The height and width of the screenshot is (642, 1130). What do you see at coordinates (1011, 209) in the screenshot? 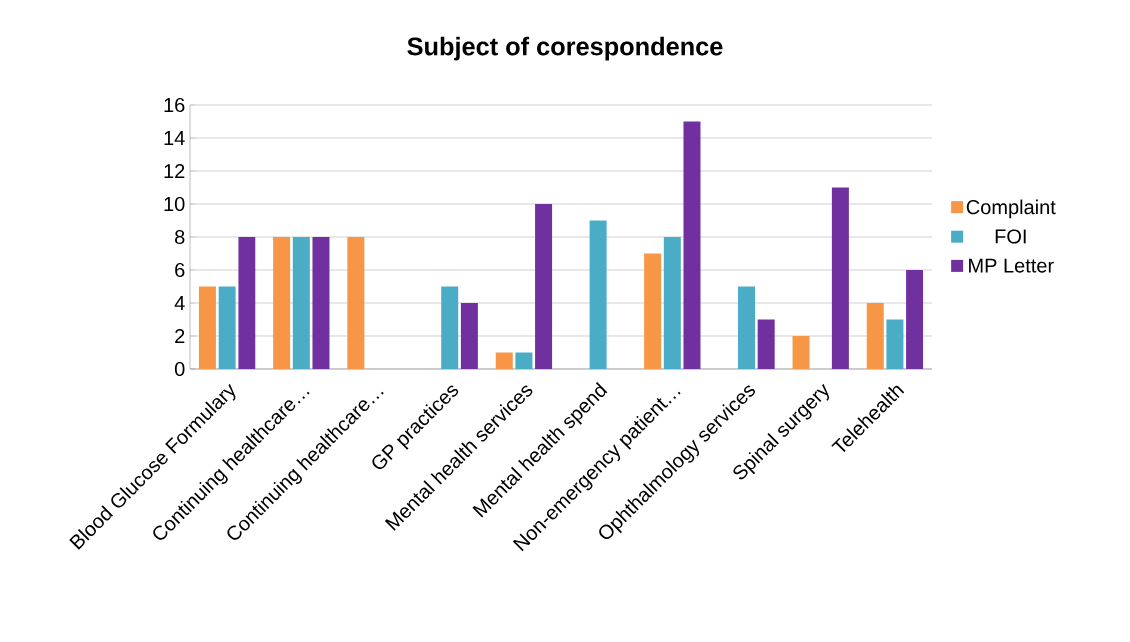
I see `legend-label: Complaint` at bounding box center [1011, 209].